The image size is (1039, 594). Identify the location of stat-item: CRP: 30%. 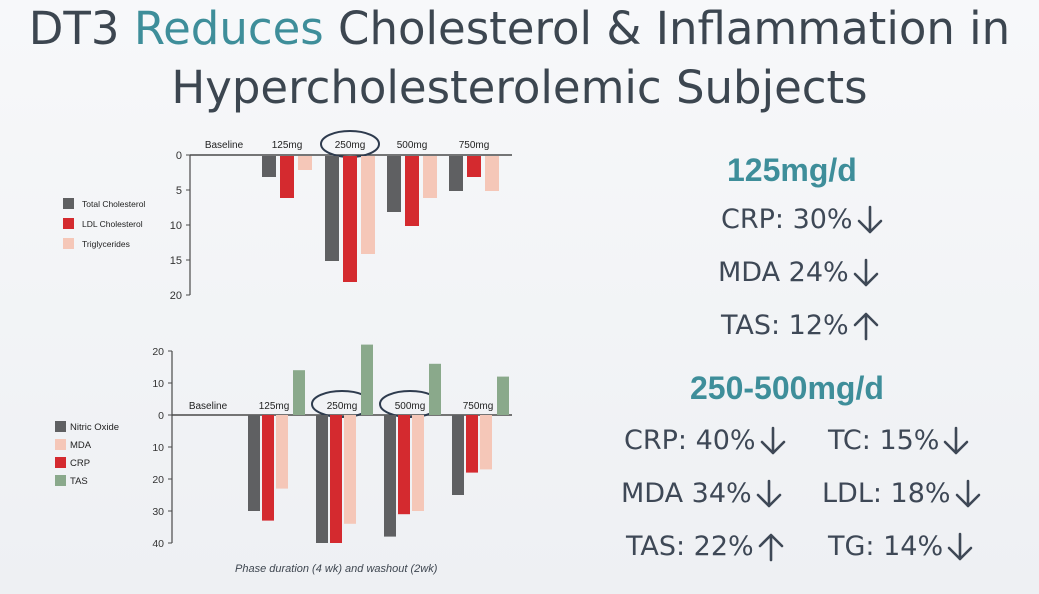
(802, 219).